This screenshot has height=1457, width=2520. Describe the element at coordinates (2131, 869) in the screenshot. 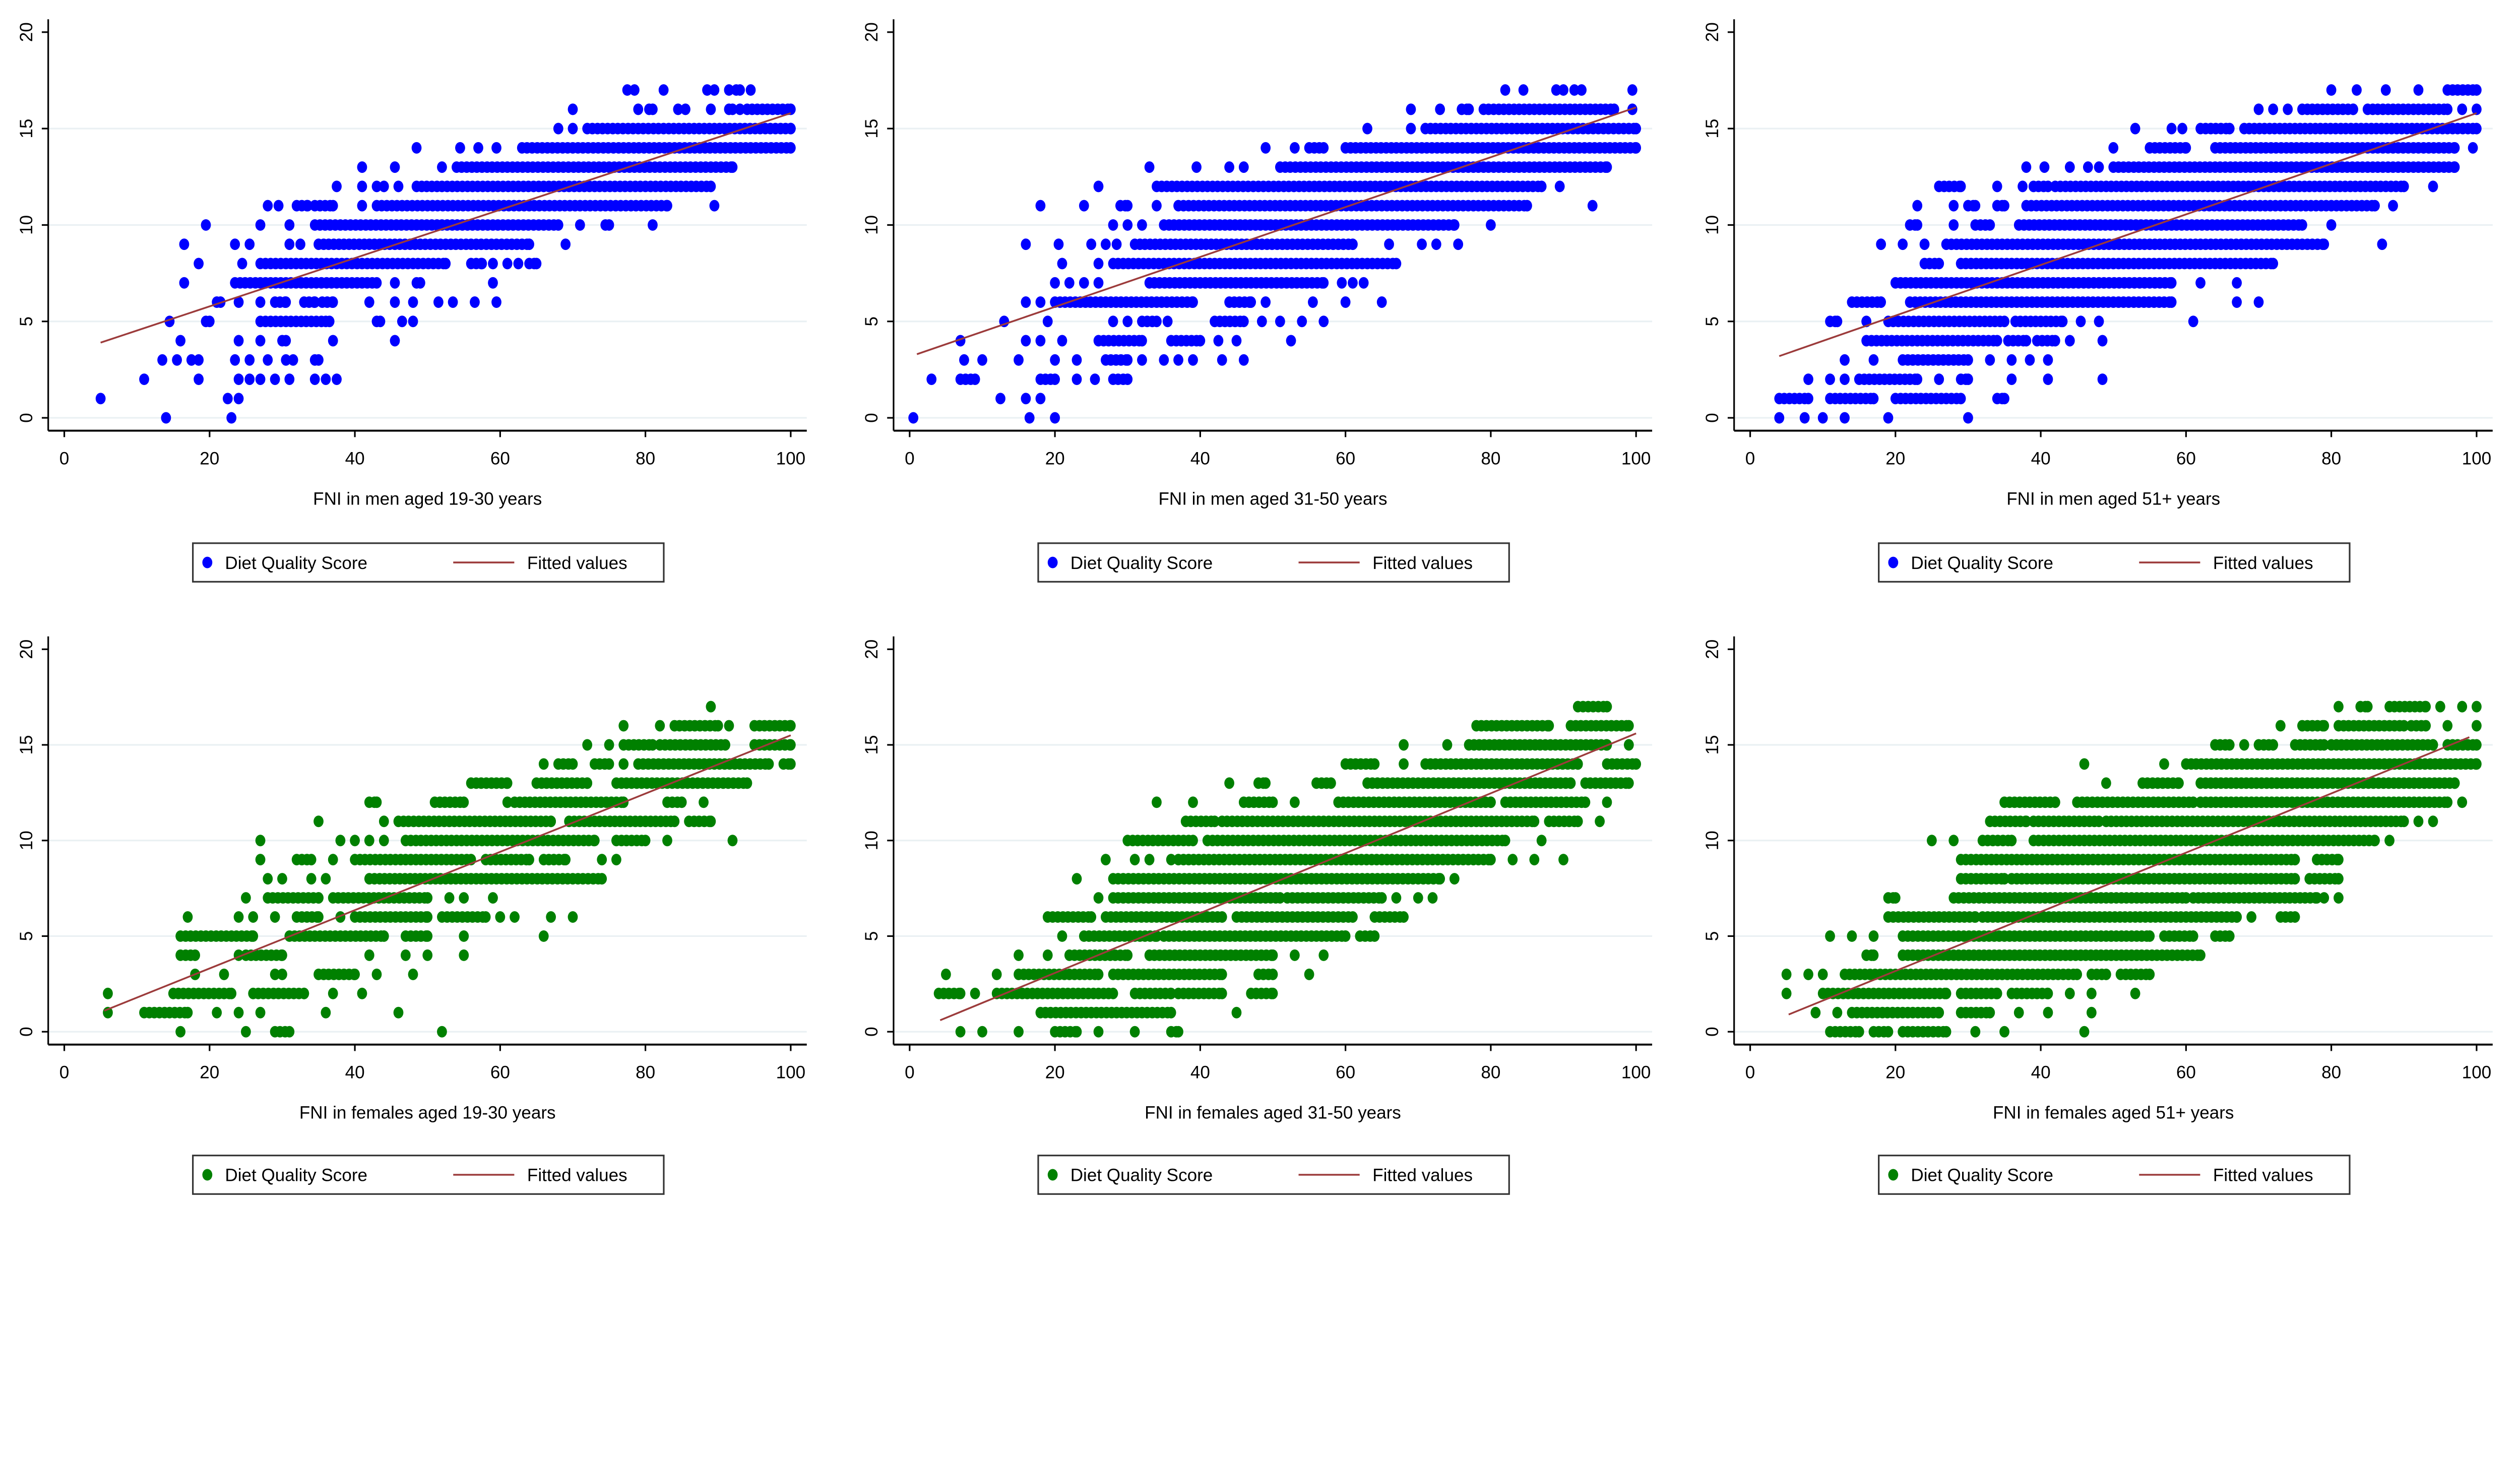

I see `scatter-series` at that location.